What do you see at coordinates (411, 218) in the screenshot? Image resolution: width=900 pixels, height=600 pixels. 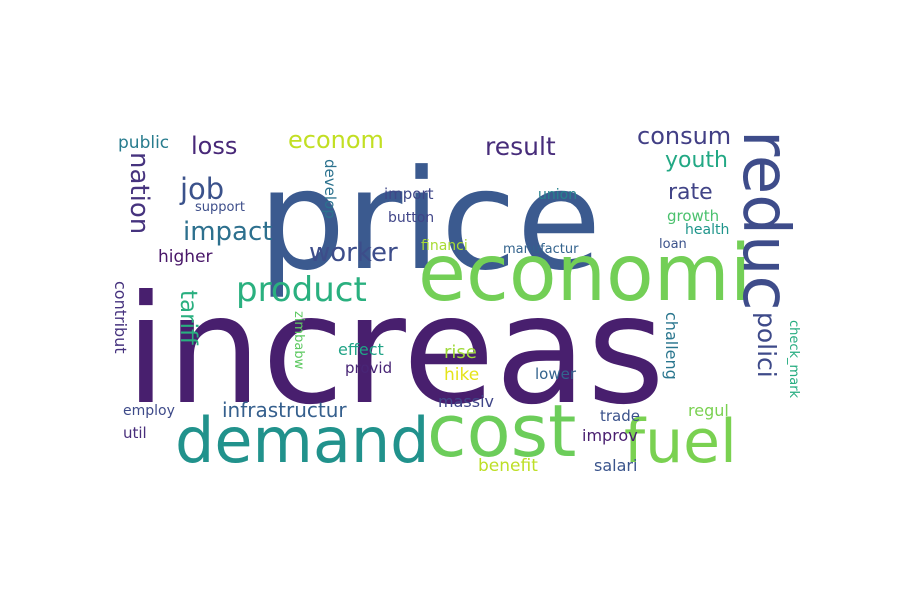 I see `word-button: button` at bounding box center [411, 218].